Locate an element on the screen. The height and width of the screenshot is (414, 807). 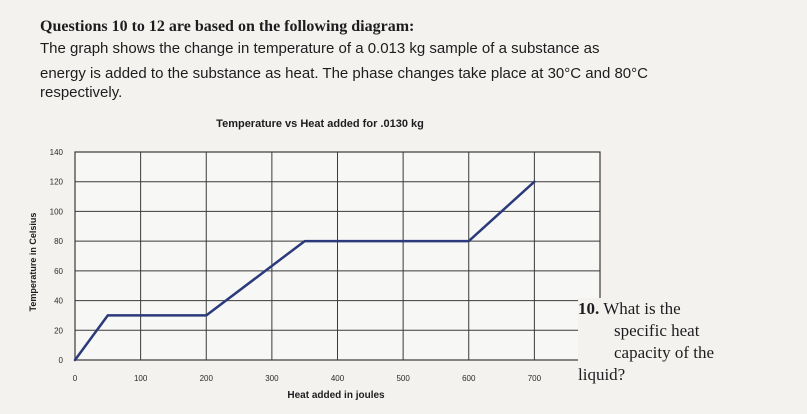
x-axis-label: Heat added in joules is located at coordinates (336, 395).